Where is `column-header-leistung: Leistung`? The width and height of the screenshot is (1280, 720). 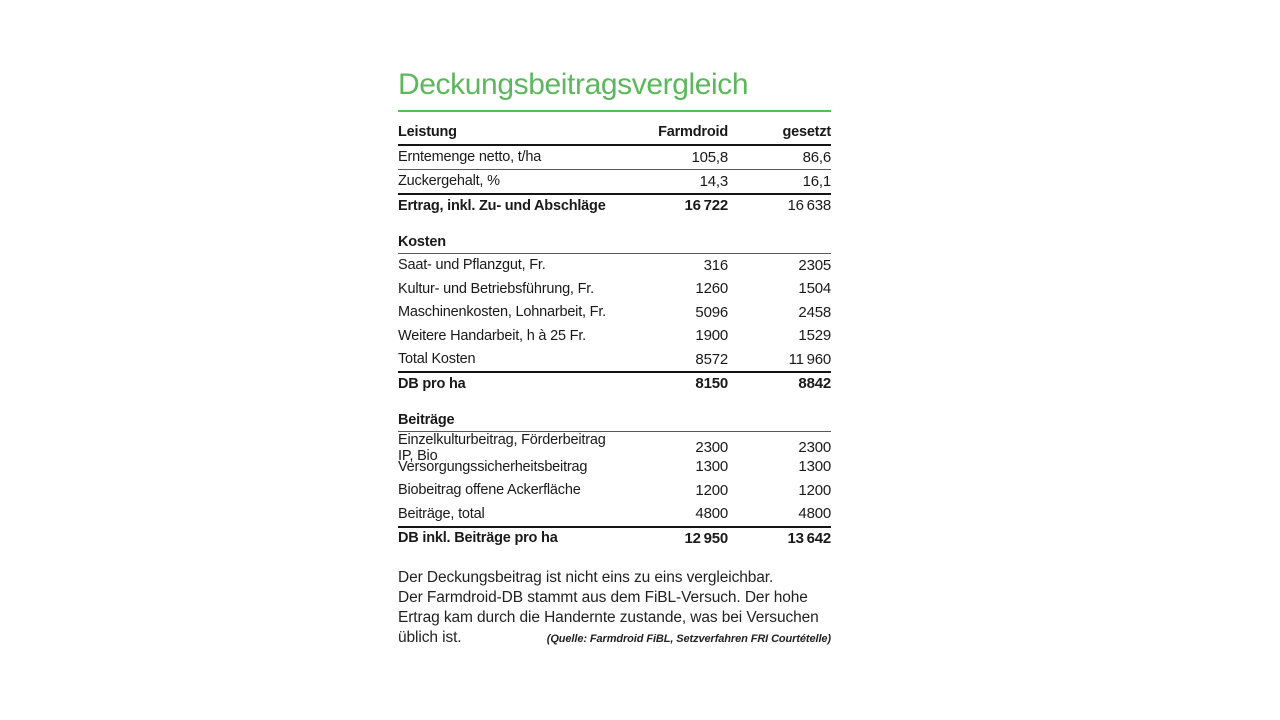
column-header-leistung: Leistung is located at coordinates (427, 132).